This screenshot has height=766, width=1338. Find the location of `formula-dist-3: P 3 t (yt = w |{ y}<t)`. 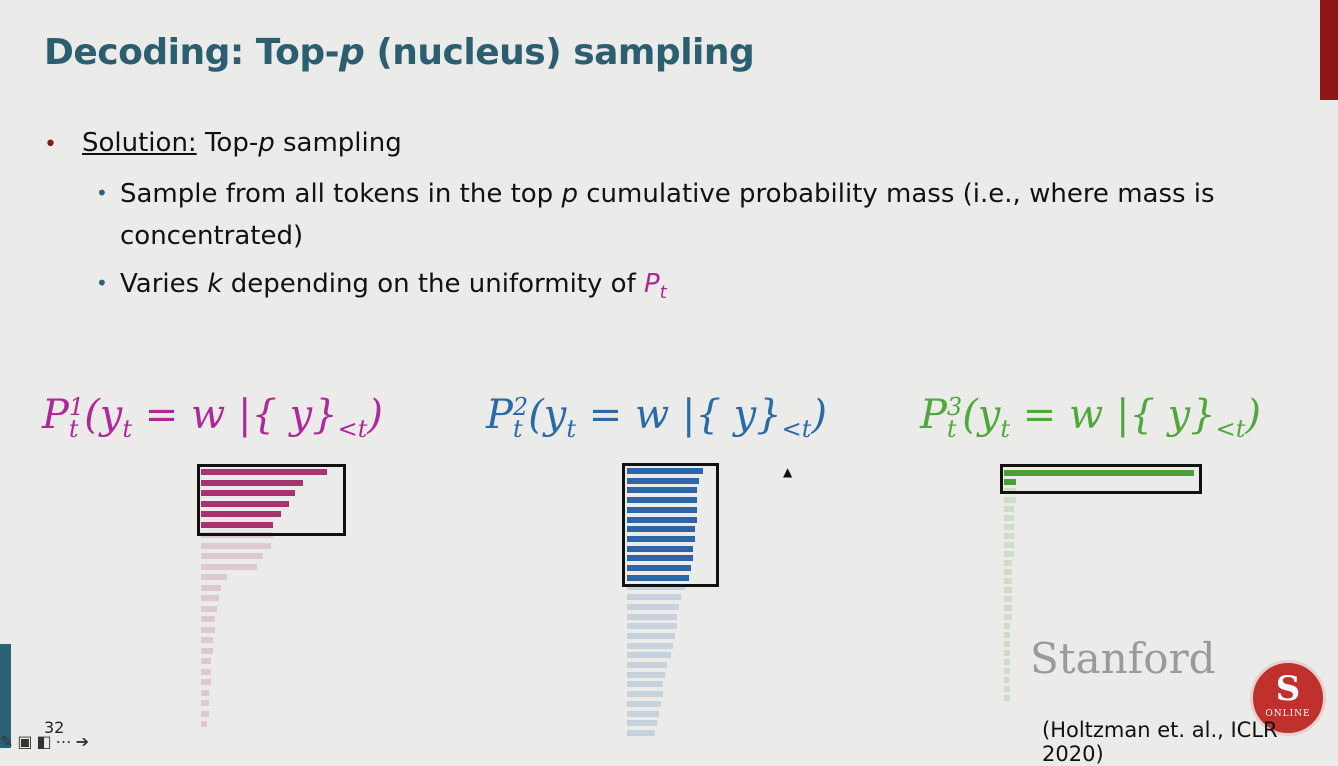

formula-dist-3: P 3 t (yt = w |{ y}<t) is located at coordinates (1091, 417).